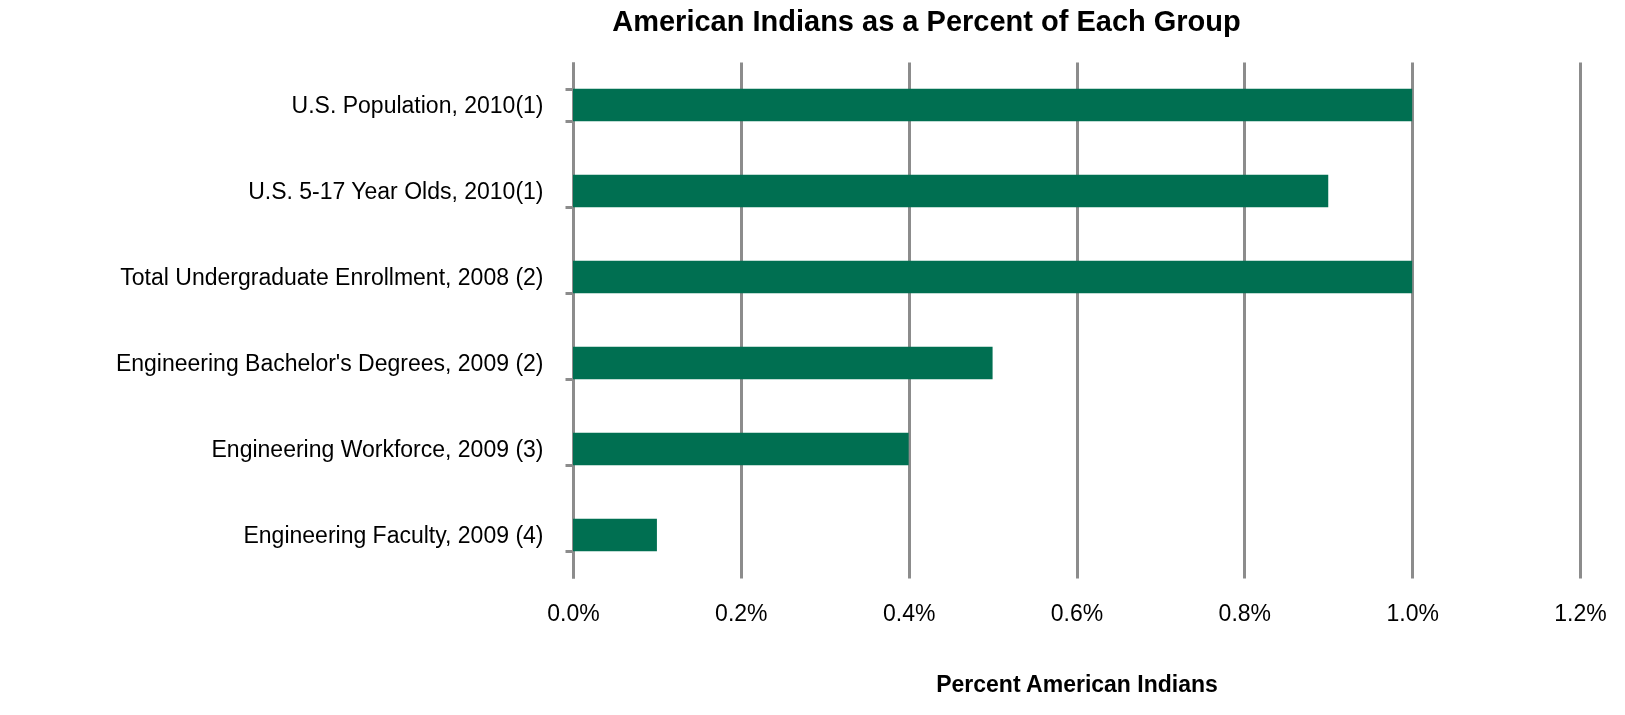 The image size is (1625, 715). What do you see at coordinates (377, 448) in the screenshot?
I see `y-tick-label: Engineering Workforce, 2009 (3)` at bounding box center [377, 448].